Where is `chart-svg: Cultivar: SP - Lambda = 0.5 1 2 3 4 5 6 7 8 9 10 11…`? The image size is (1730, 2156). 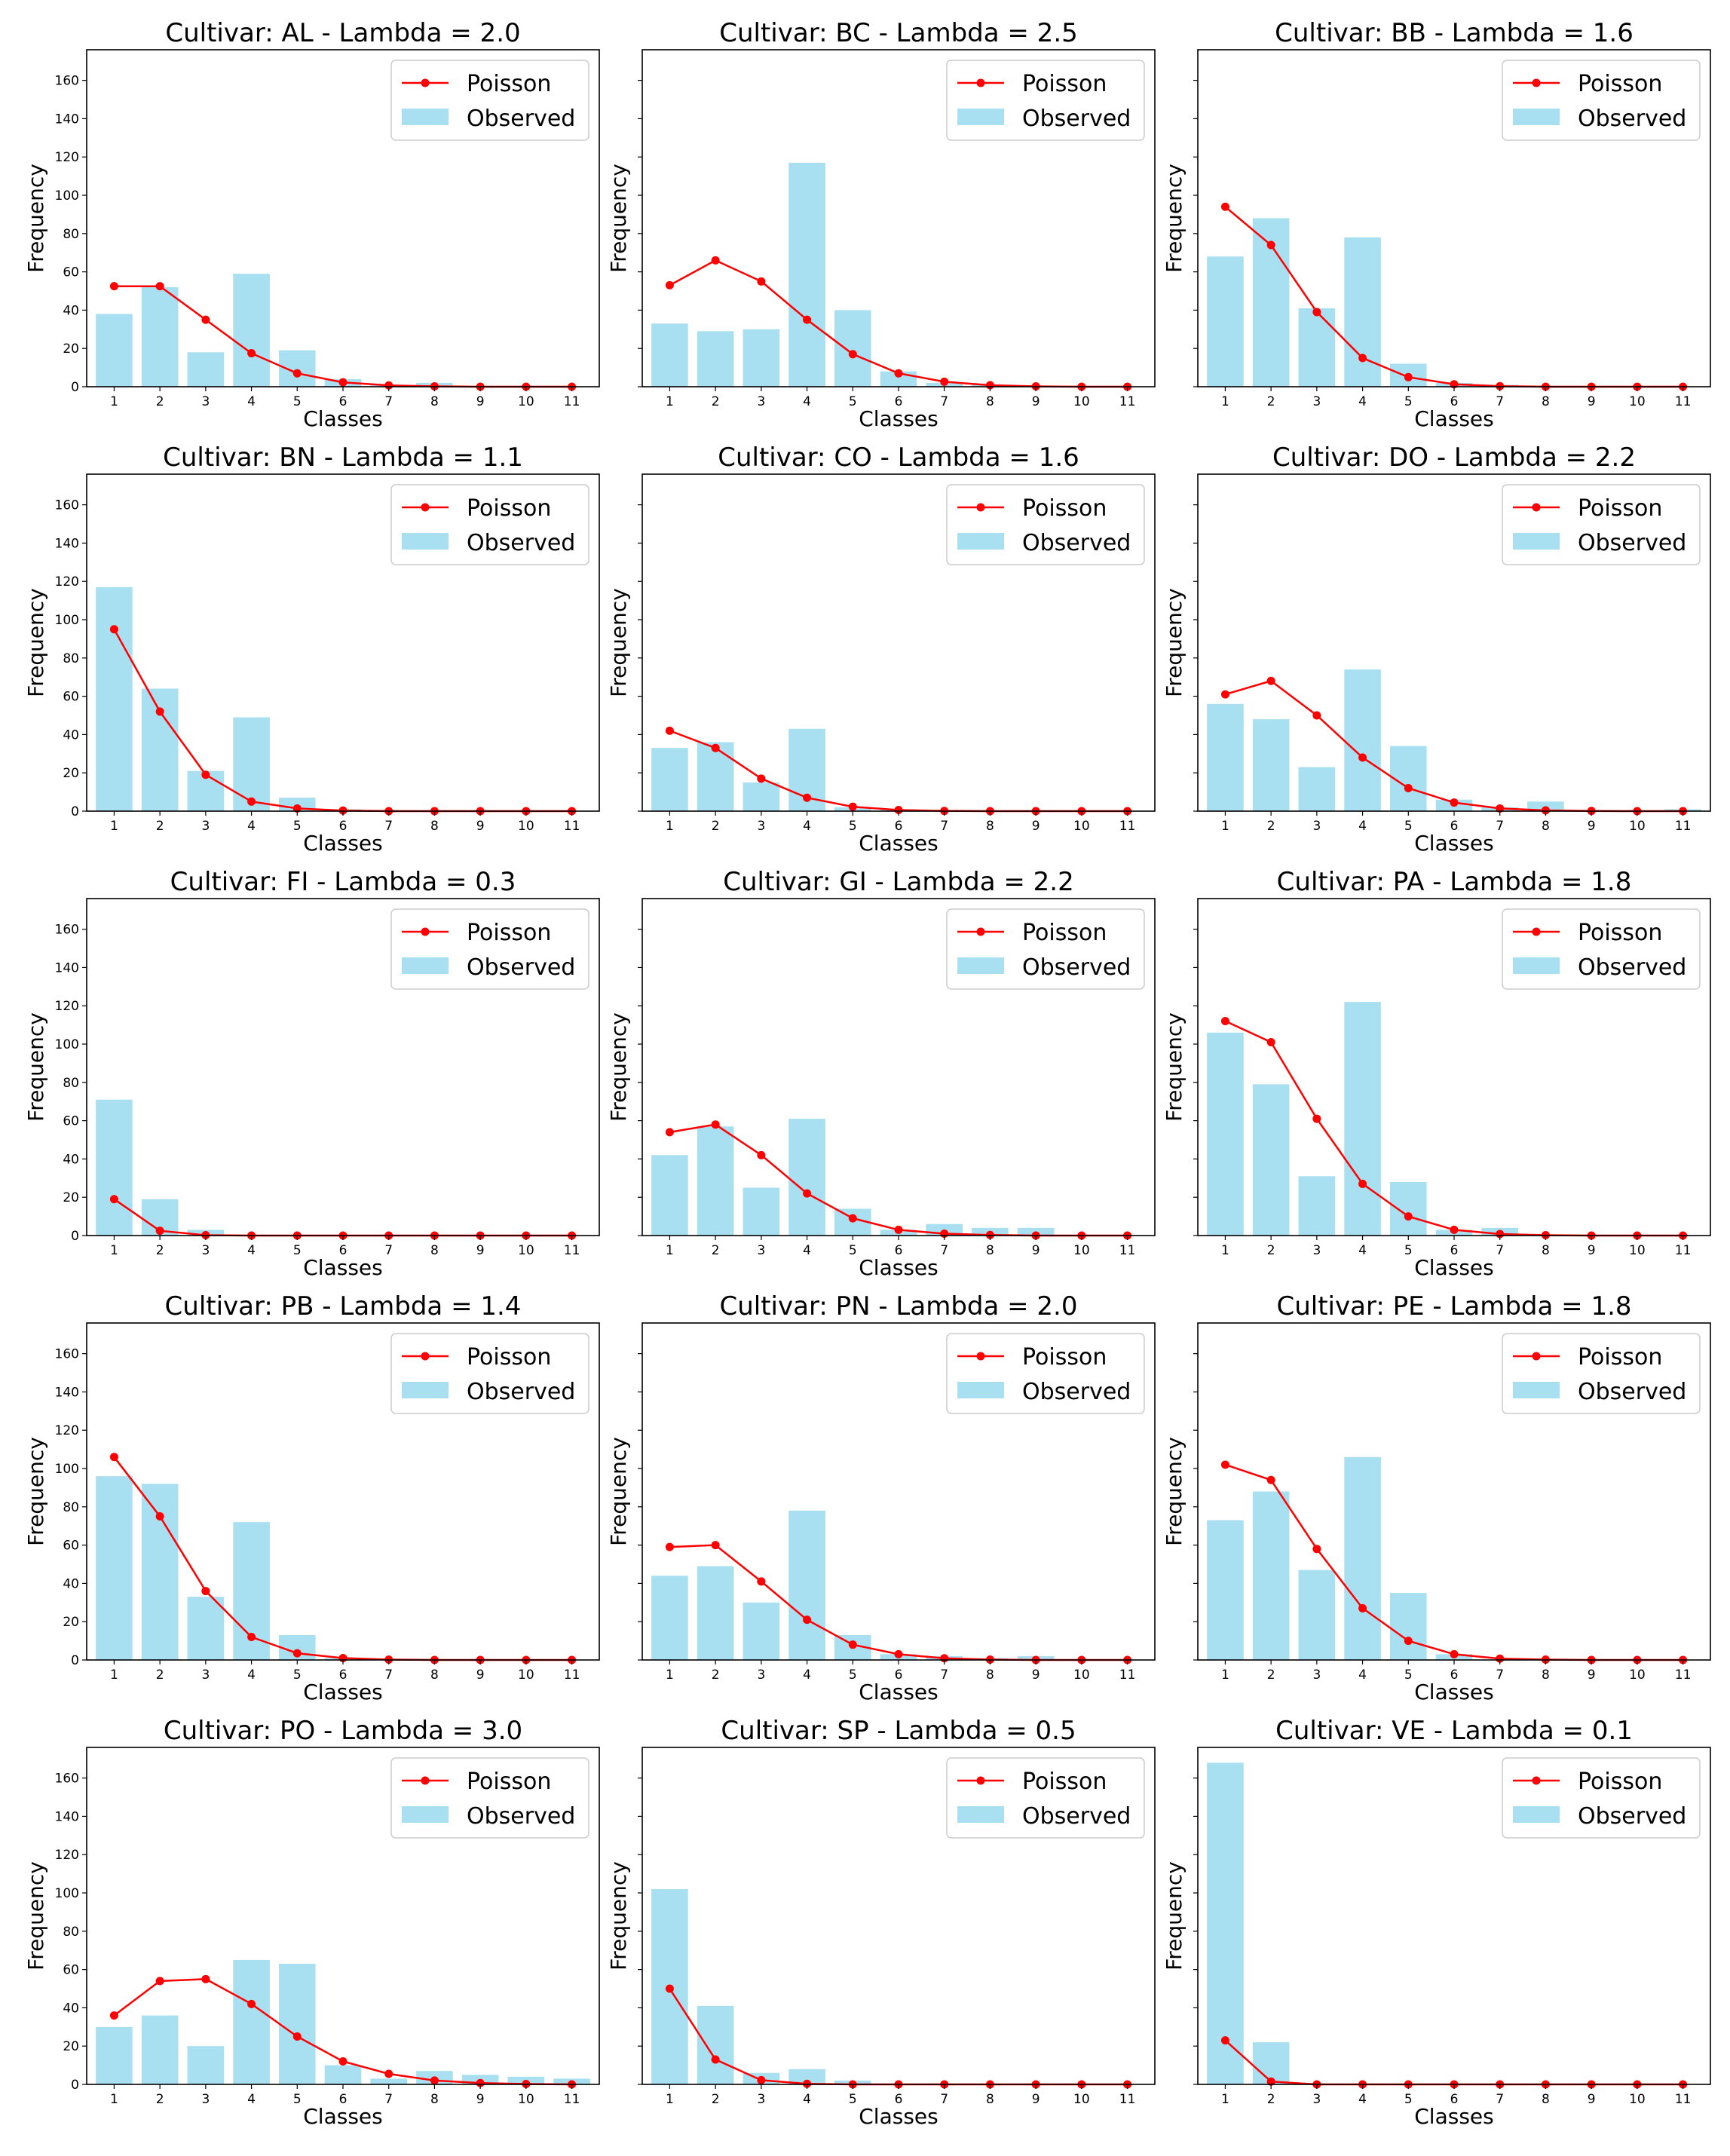
chart-svg: Cultivar: SP - Lambda = 0.5 1 2 3 4 5 6 7 8 9 10 11… is located at coordinates (881, 1922).